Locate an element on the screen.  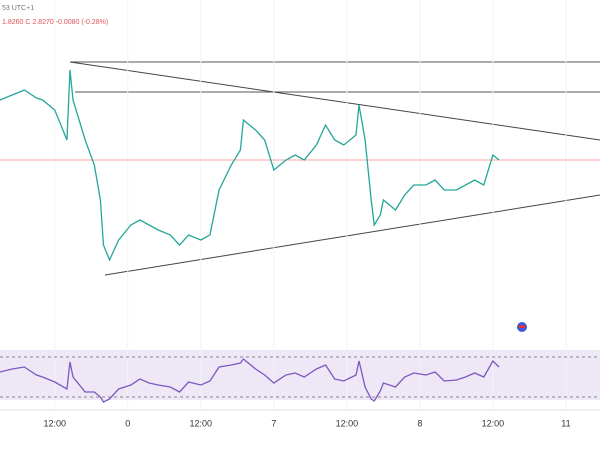
x-tick-label: 8 is located at coordinates (419, 423).